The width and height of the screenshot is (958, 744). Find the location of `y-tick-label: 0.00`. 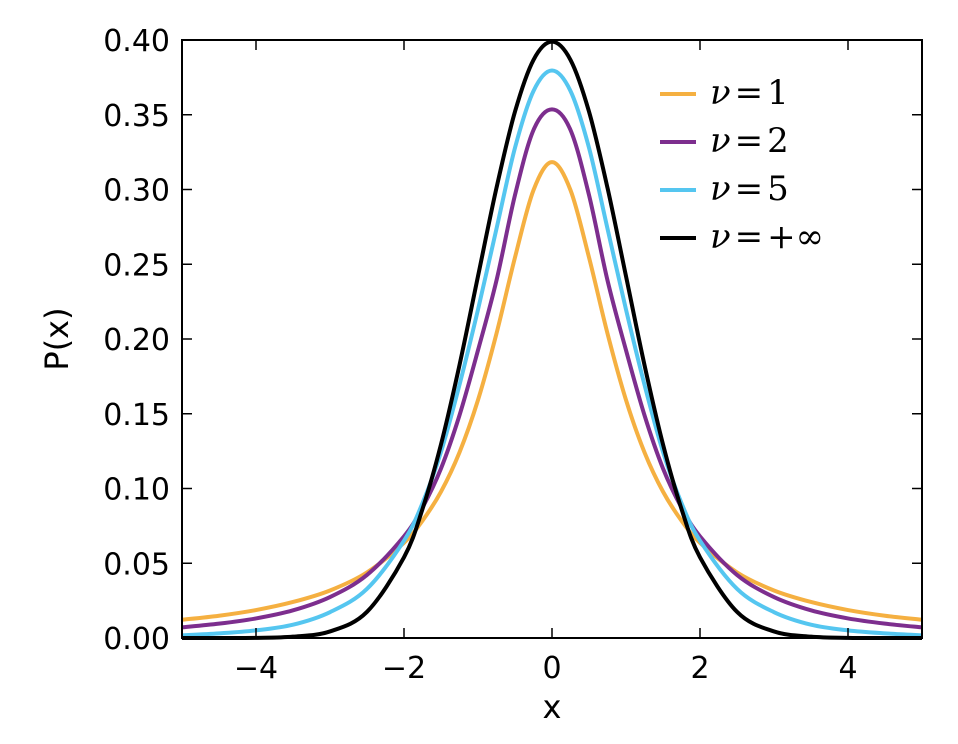

y-tick-label: 0.00 is located at coordinates (136, 639).